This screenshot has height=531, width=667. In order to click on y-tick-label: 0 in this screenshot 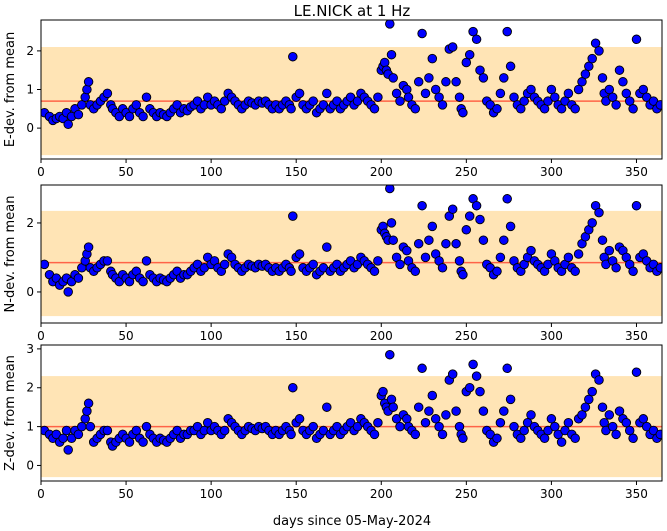, I will do `click(30, 128)`.